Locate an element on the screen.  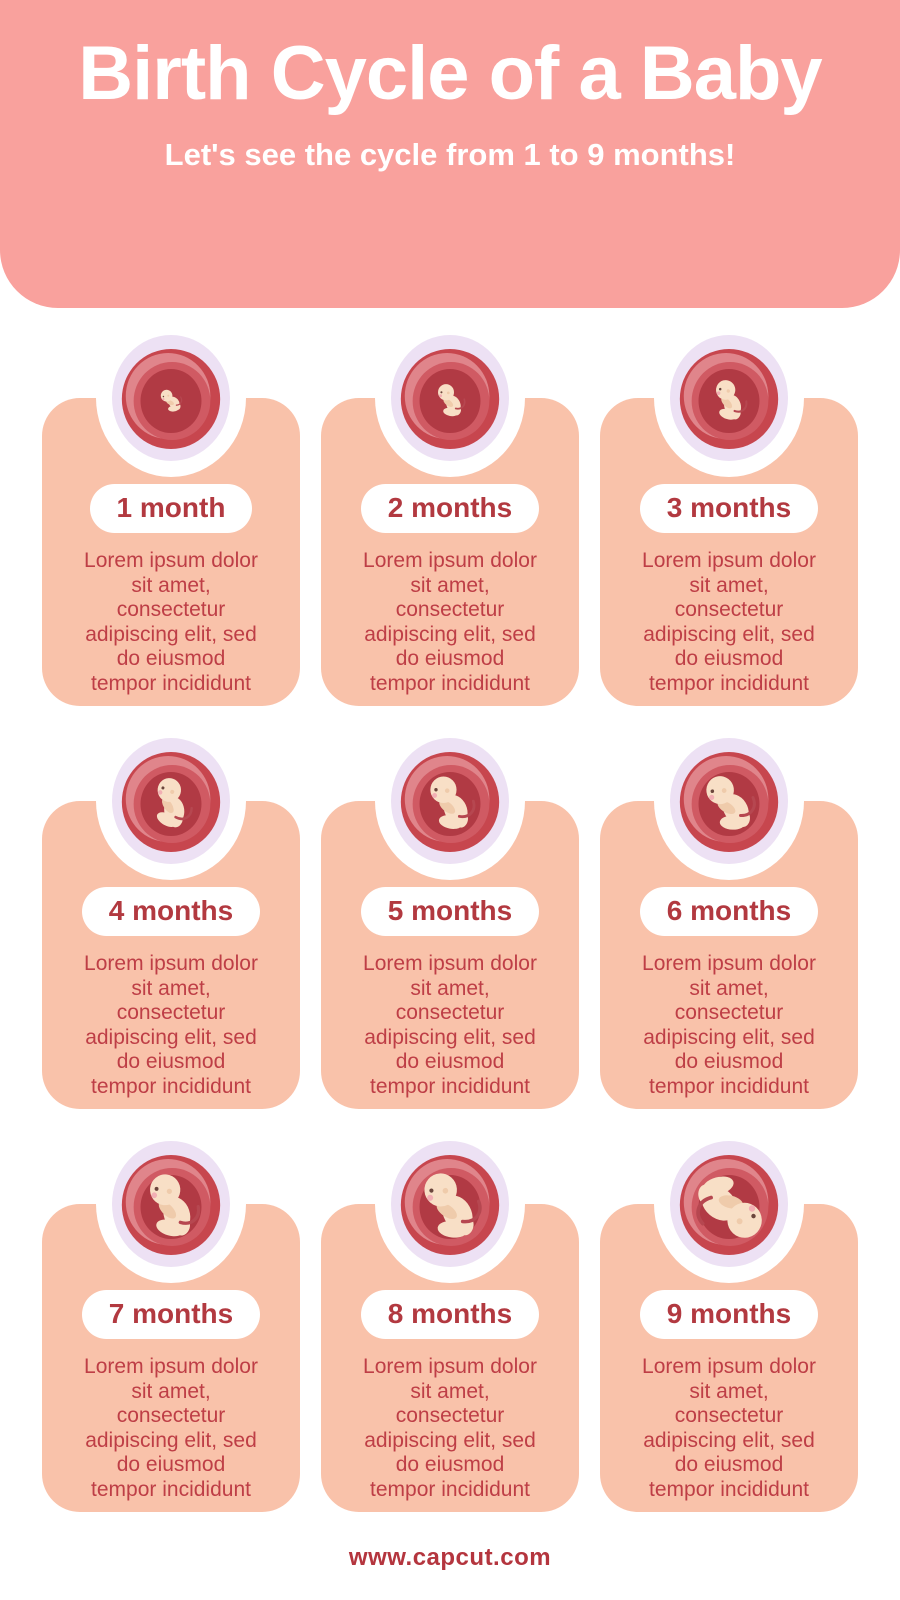
month-label: 7 months is located at coordinates (171, 1313).